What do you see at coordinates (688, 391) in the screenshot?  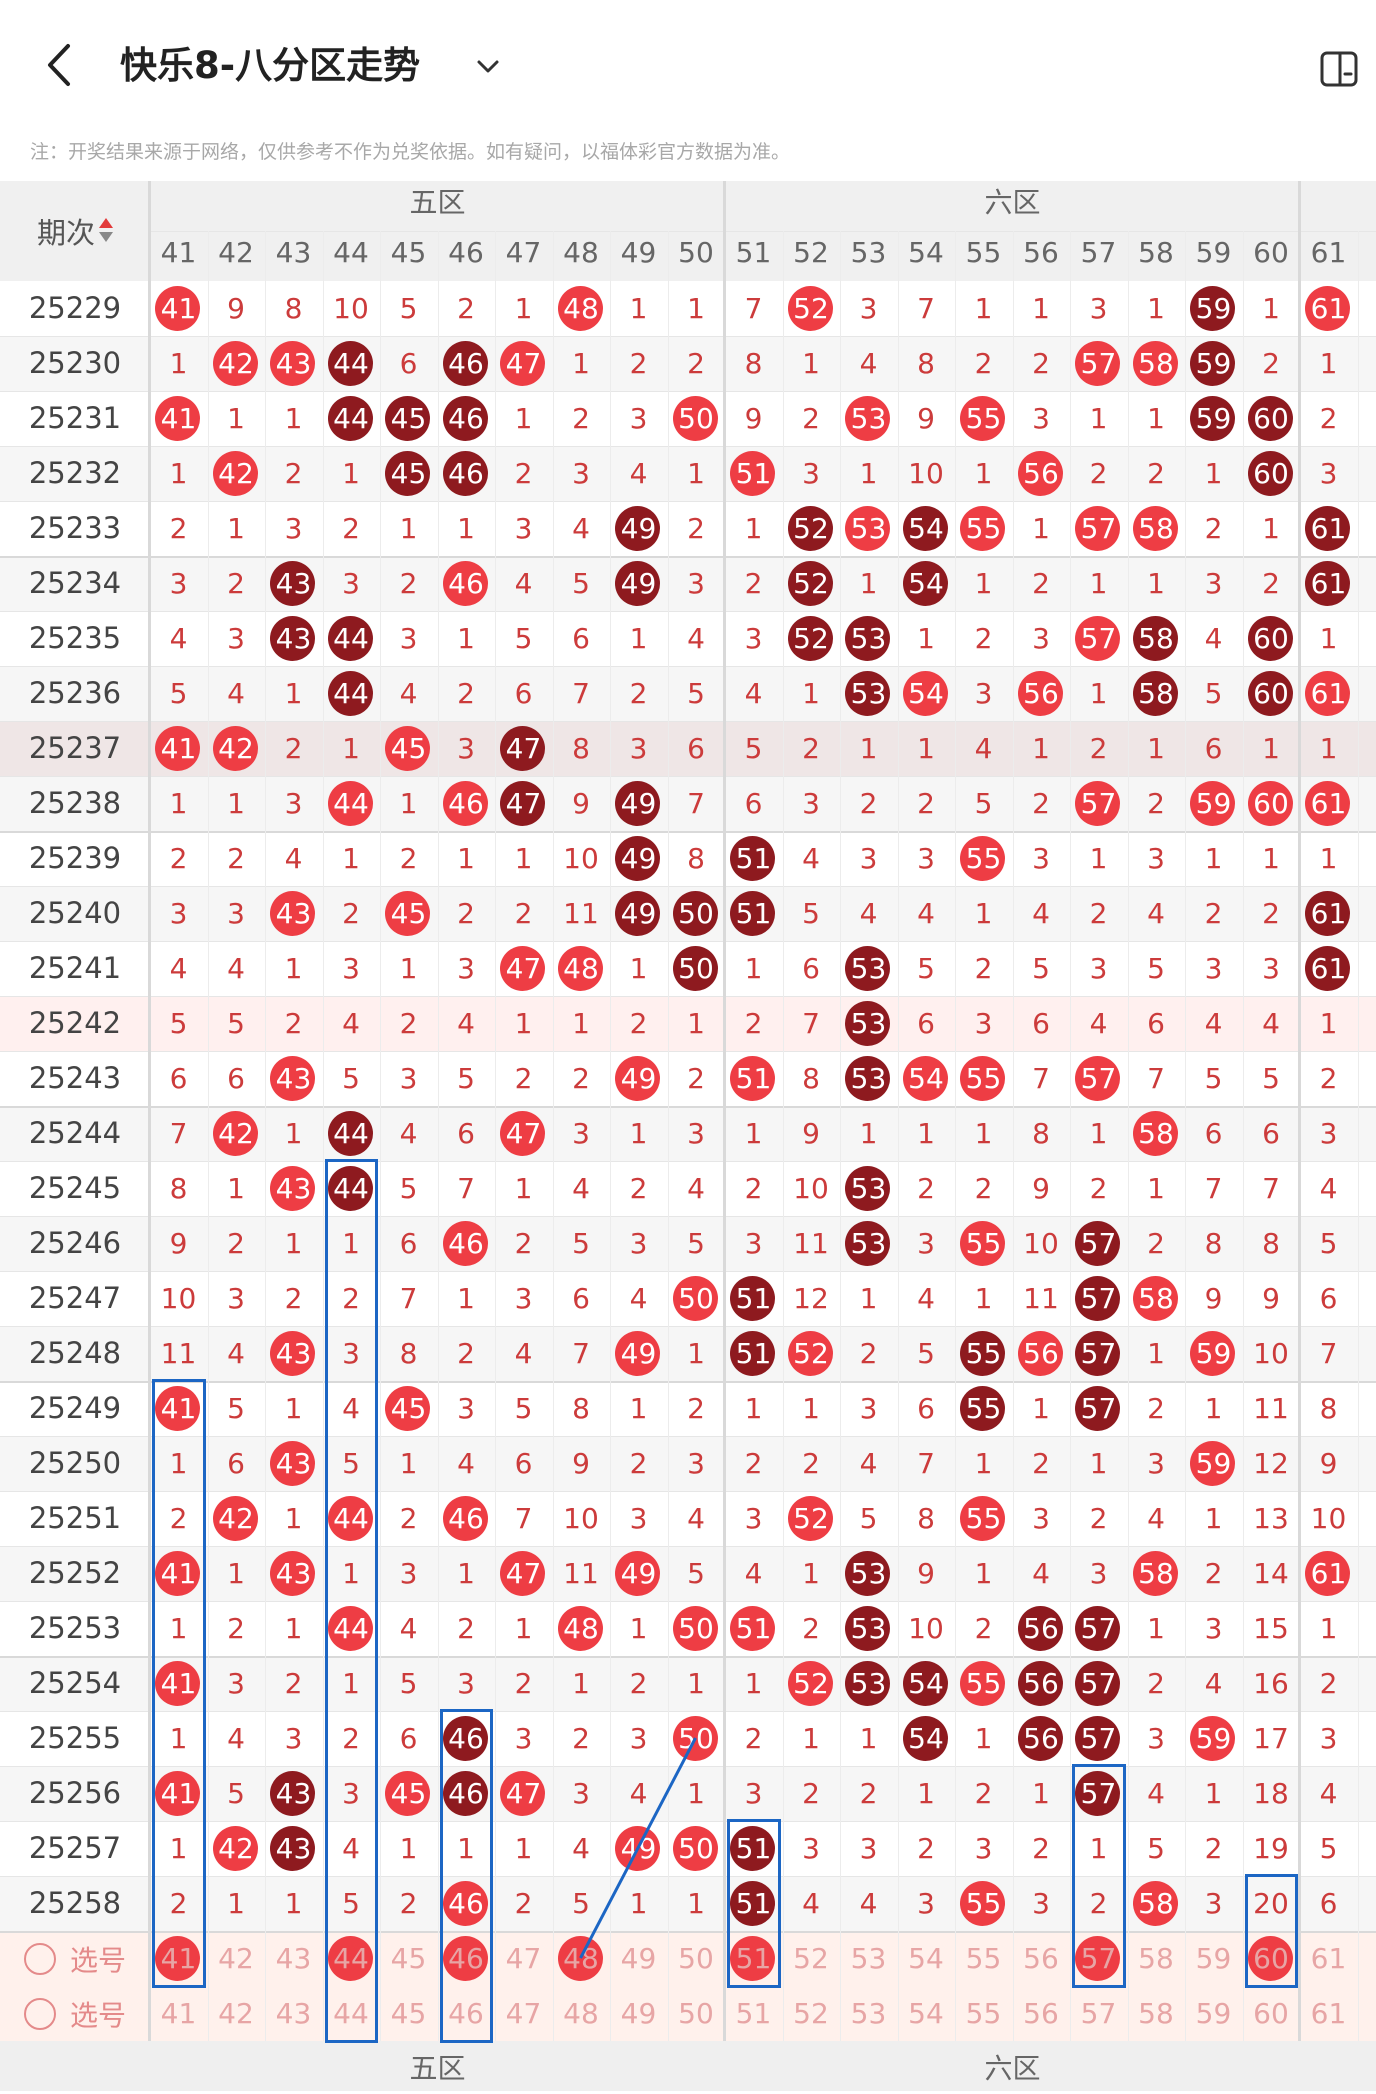 I see `row-divider` at bounding box center [688, 391].